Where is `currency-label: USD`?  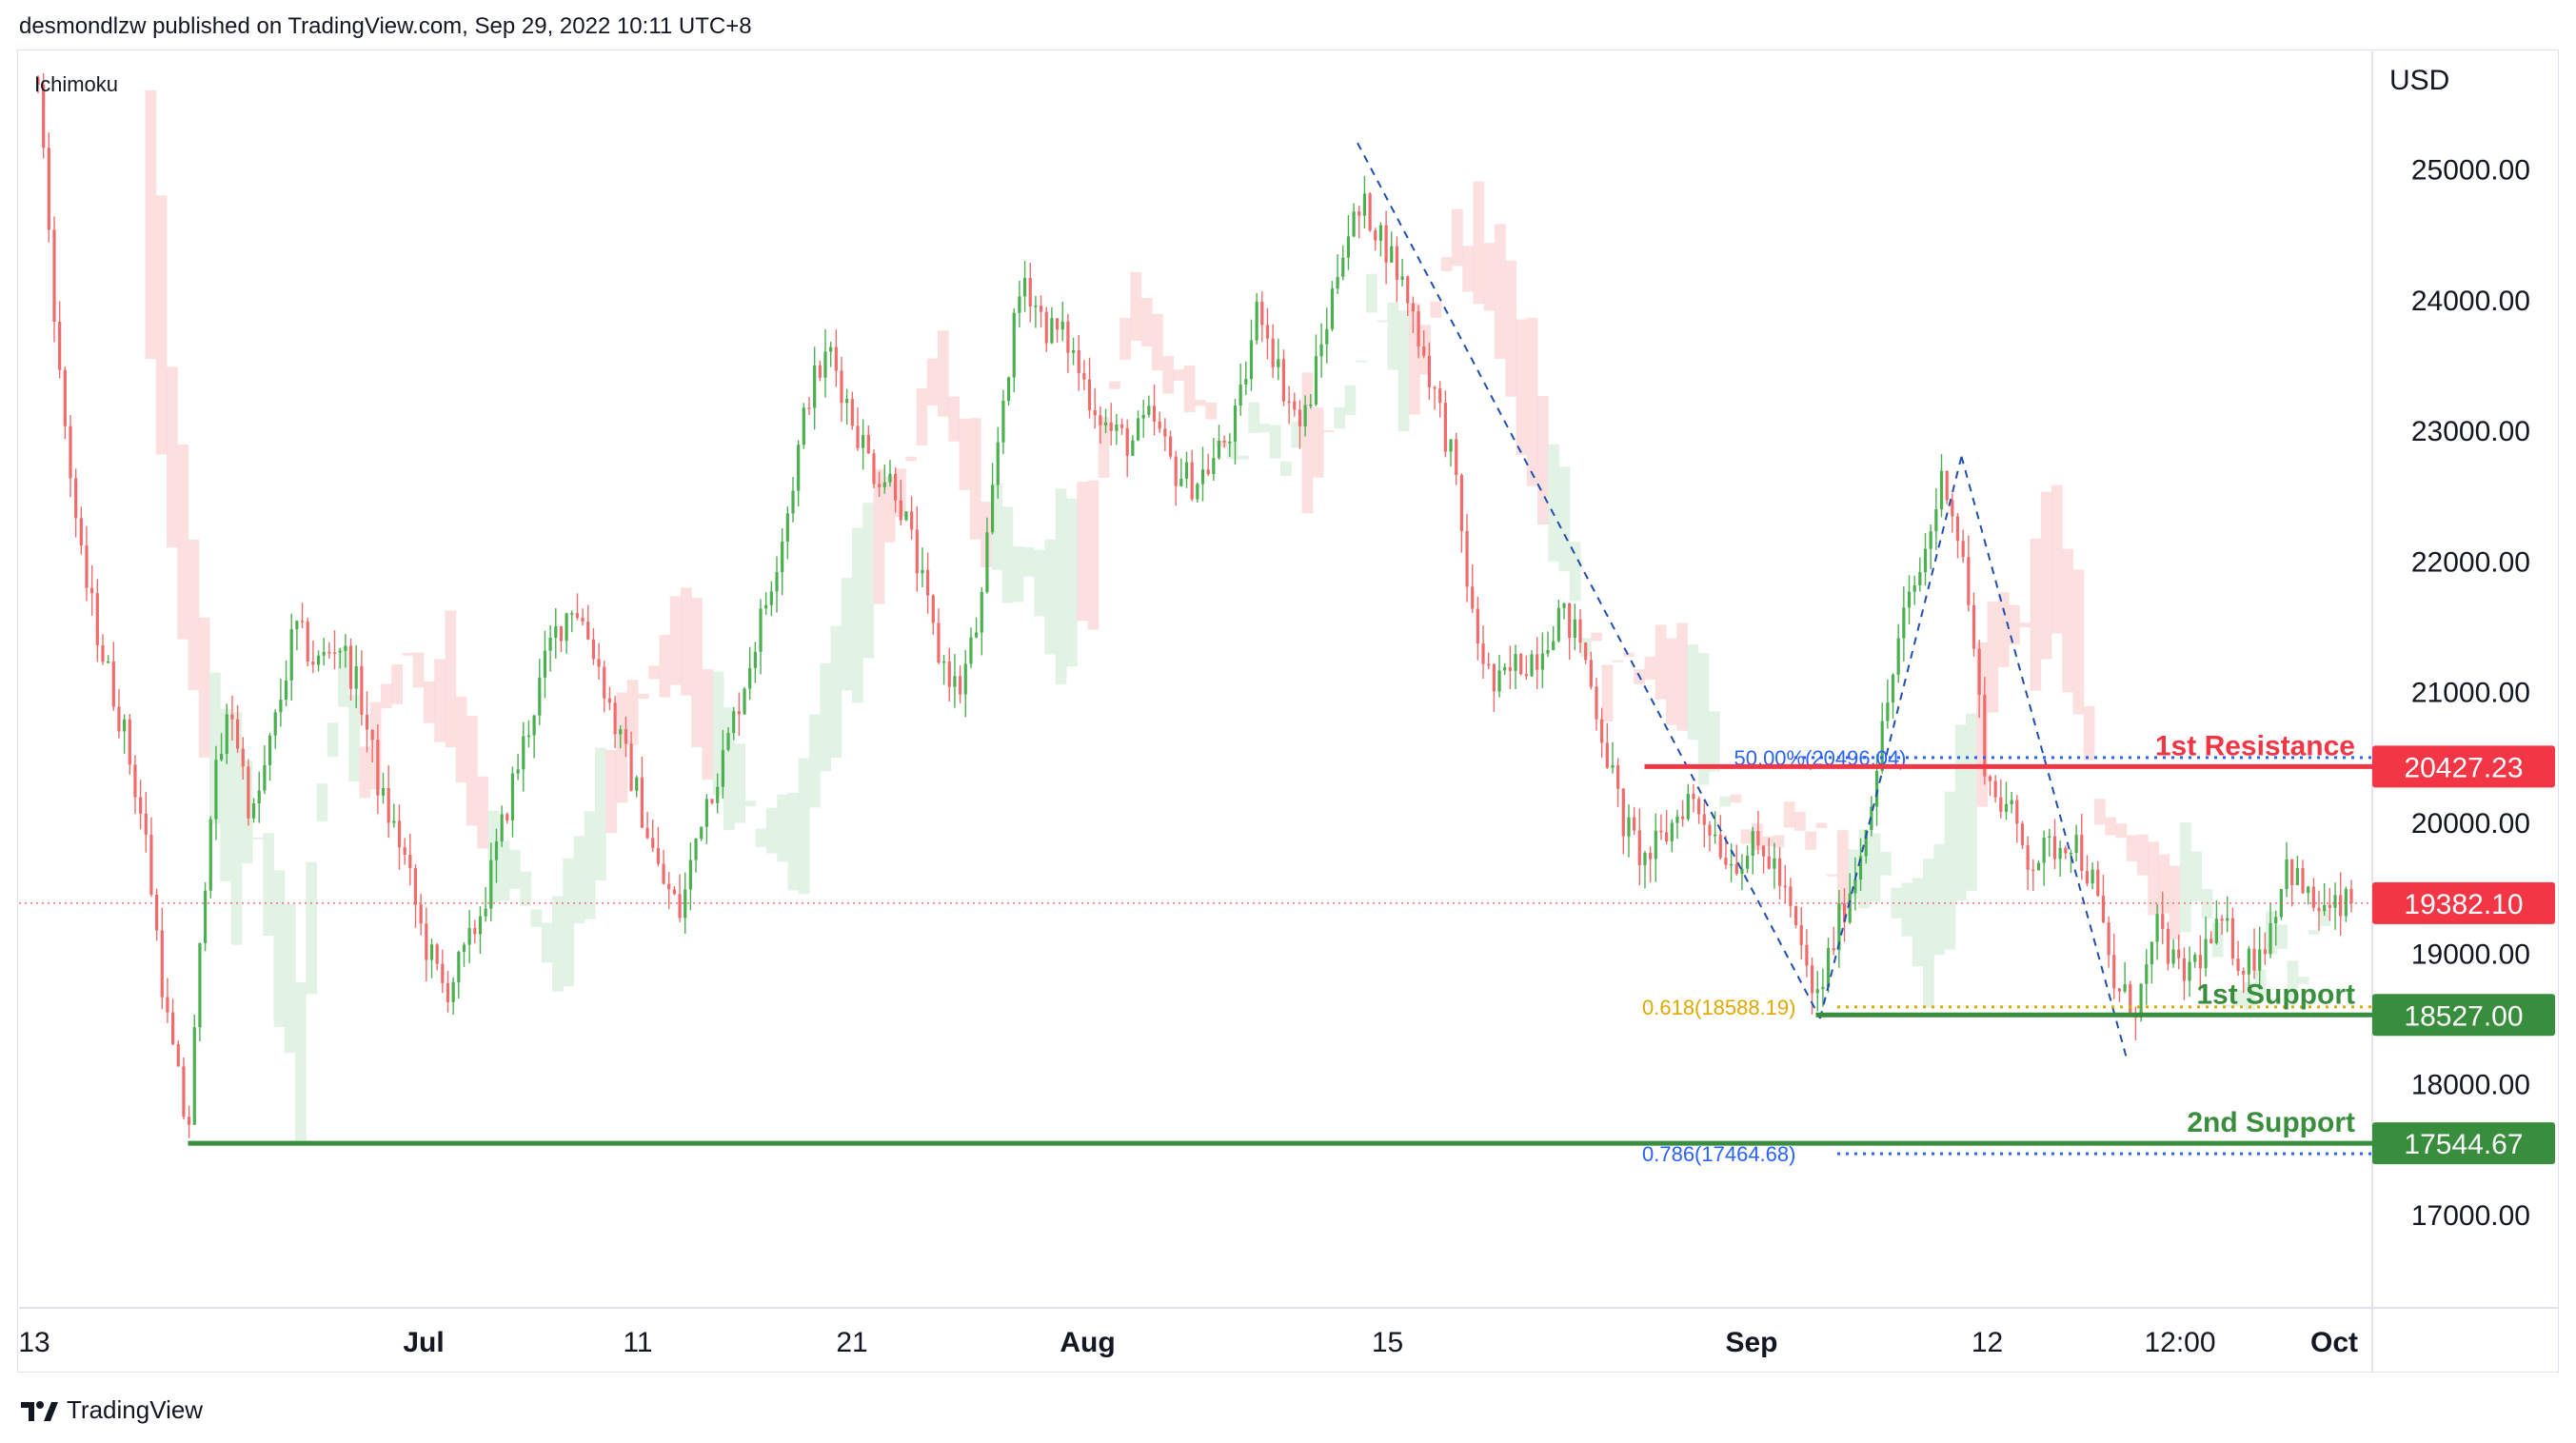 currency-label: USD is located at coordinates (2420, 80).